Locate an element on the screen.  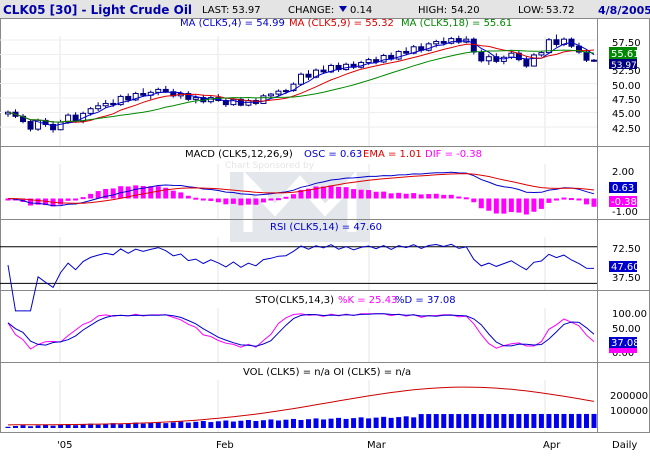
change-value: 0.14 is located at coordinates (361, 10).